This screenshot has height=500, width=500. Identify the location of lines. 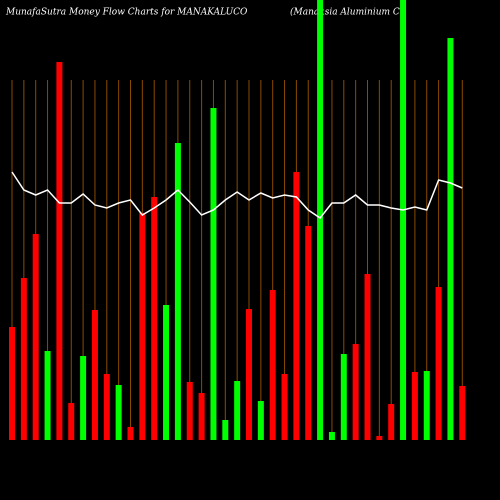
(237, 195).